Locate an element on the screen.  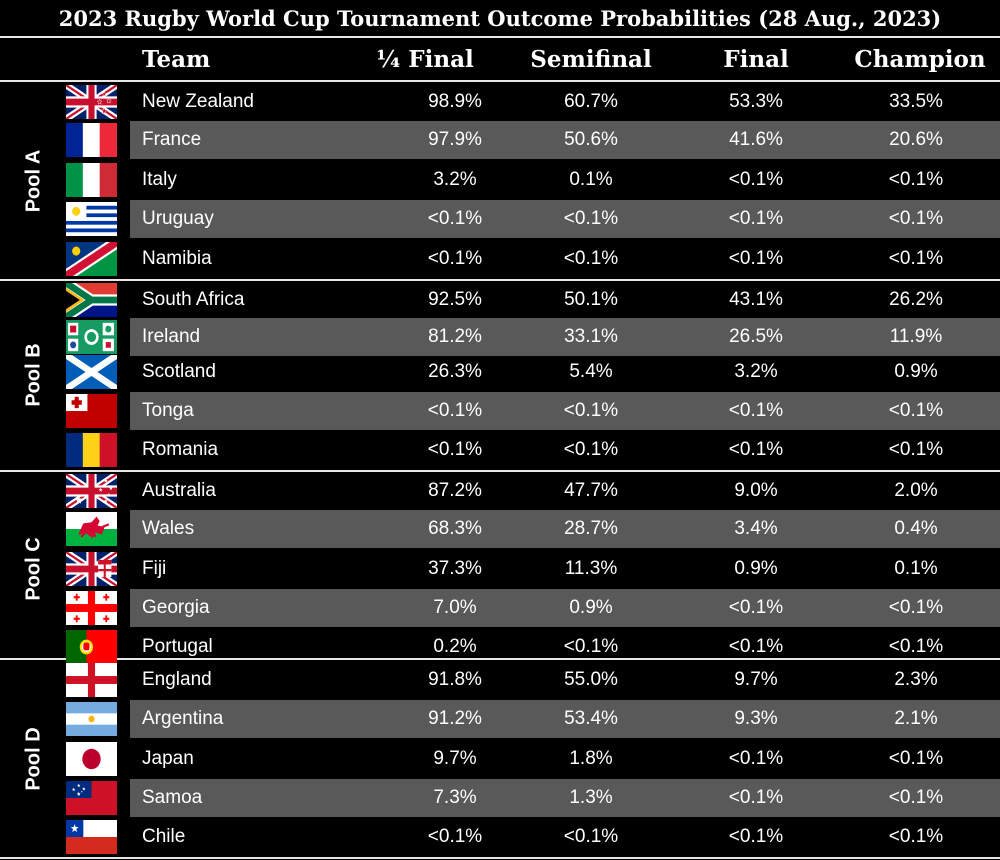
probability-cell: 98.9% is located at coordinates (455, 101).